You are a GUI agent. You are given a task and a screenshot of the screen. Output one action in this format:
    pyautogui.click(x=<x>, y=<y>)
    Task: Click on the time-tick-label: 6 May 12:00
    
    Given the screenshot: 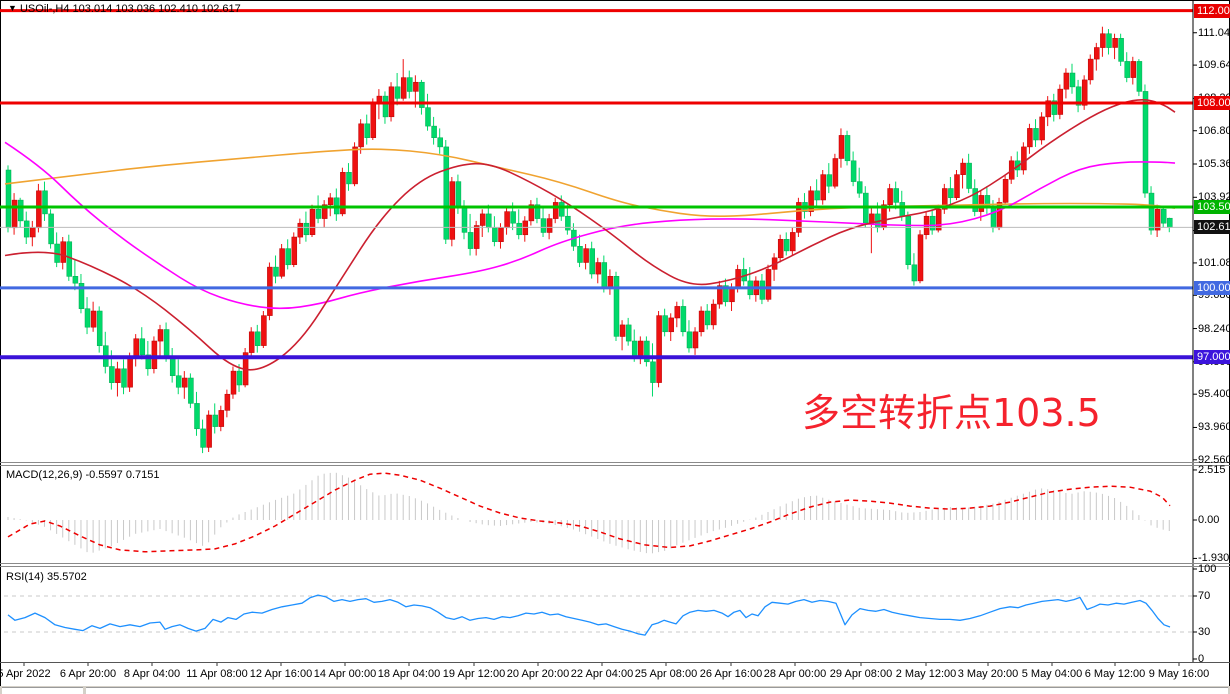 What is the action you would take?
    pyautogui.click(x=1115, y=674)
    